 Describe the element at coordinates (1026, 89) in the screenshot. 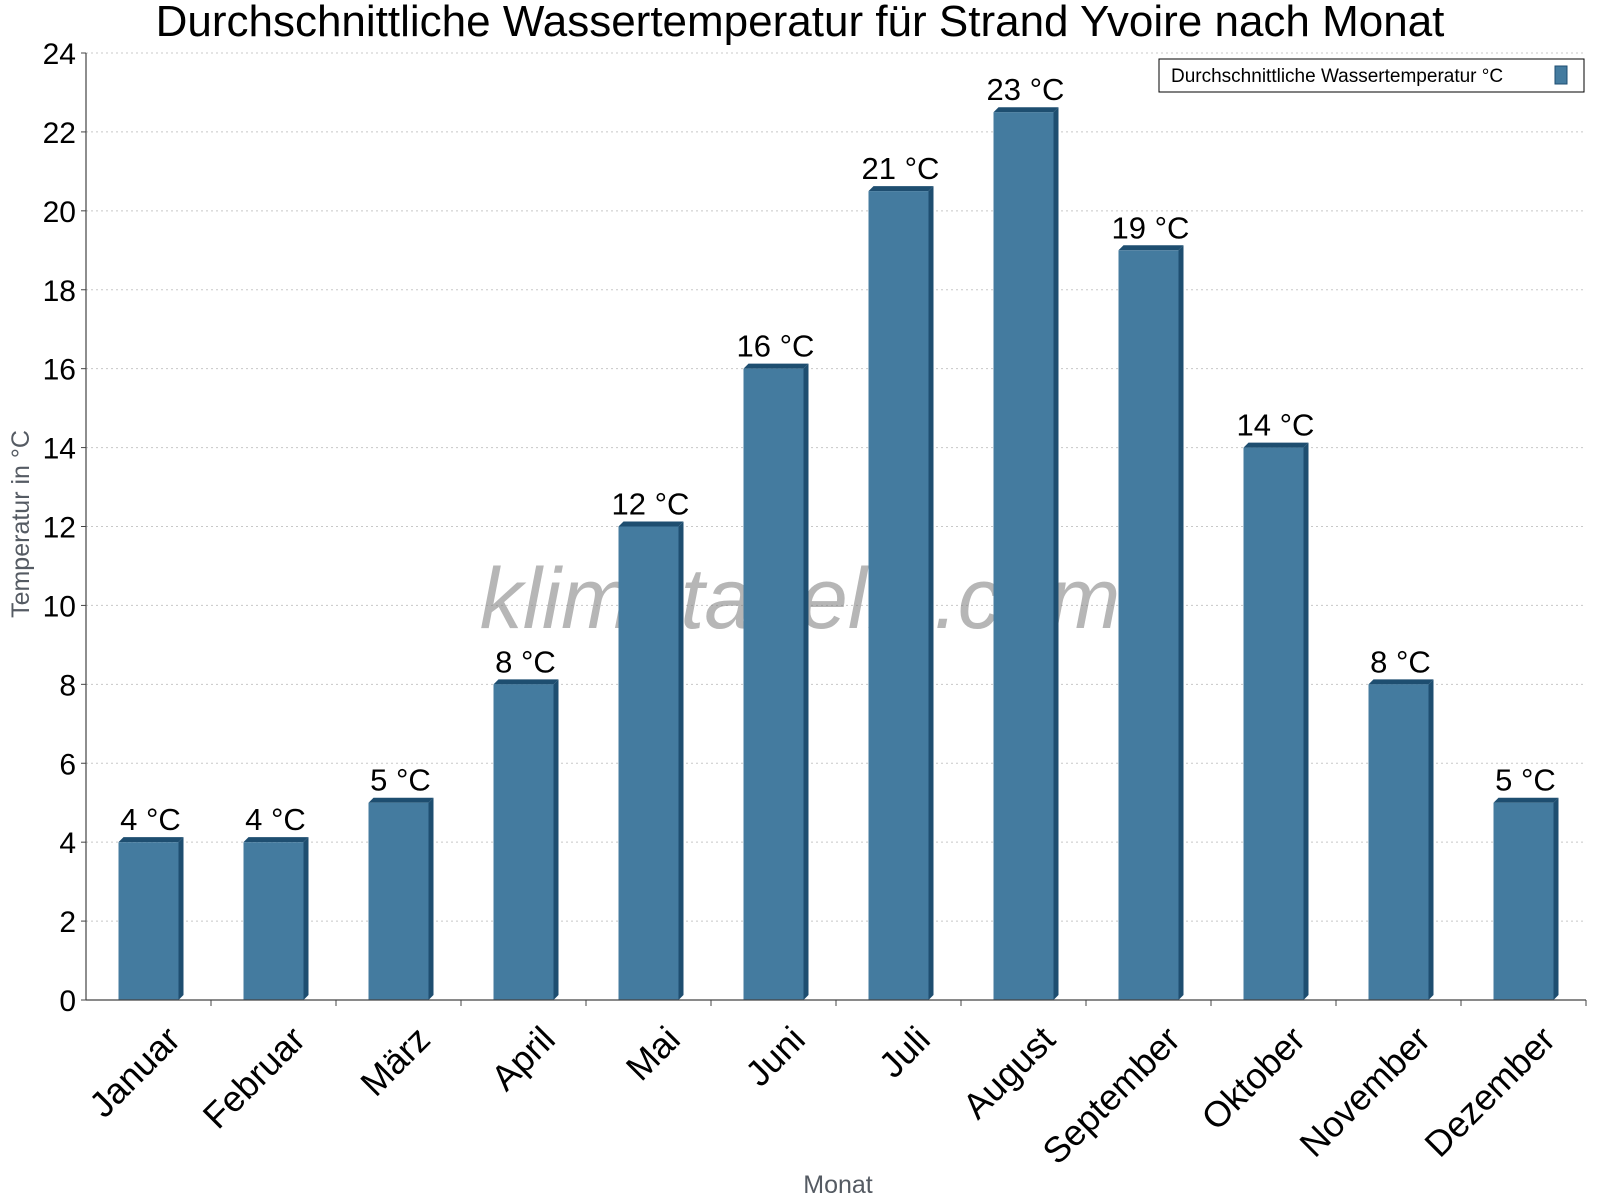

I see `data-label: 23 °C` at that location.